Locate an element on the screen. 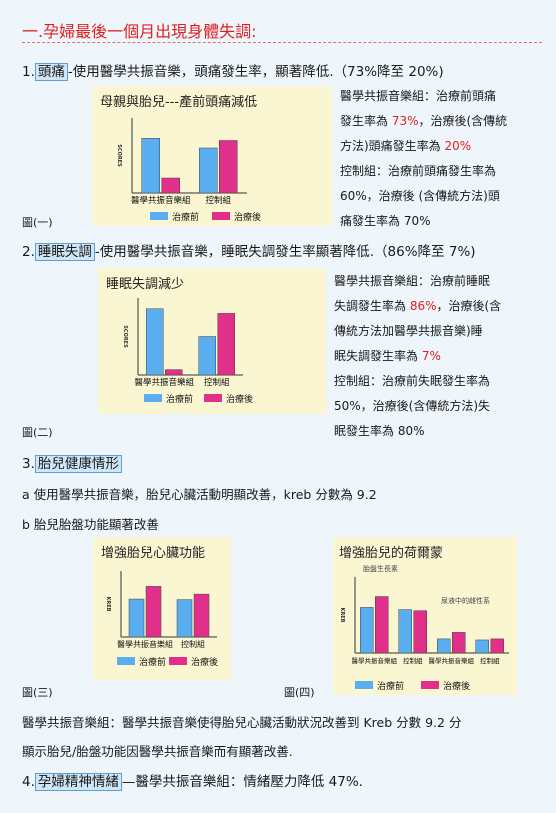 The image size is (556, 813). chart-1-description-text: 控制組：治療前頭痛發生率為 is located at coordinates (418, 171).